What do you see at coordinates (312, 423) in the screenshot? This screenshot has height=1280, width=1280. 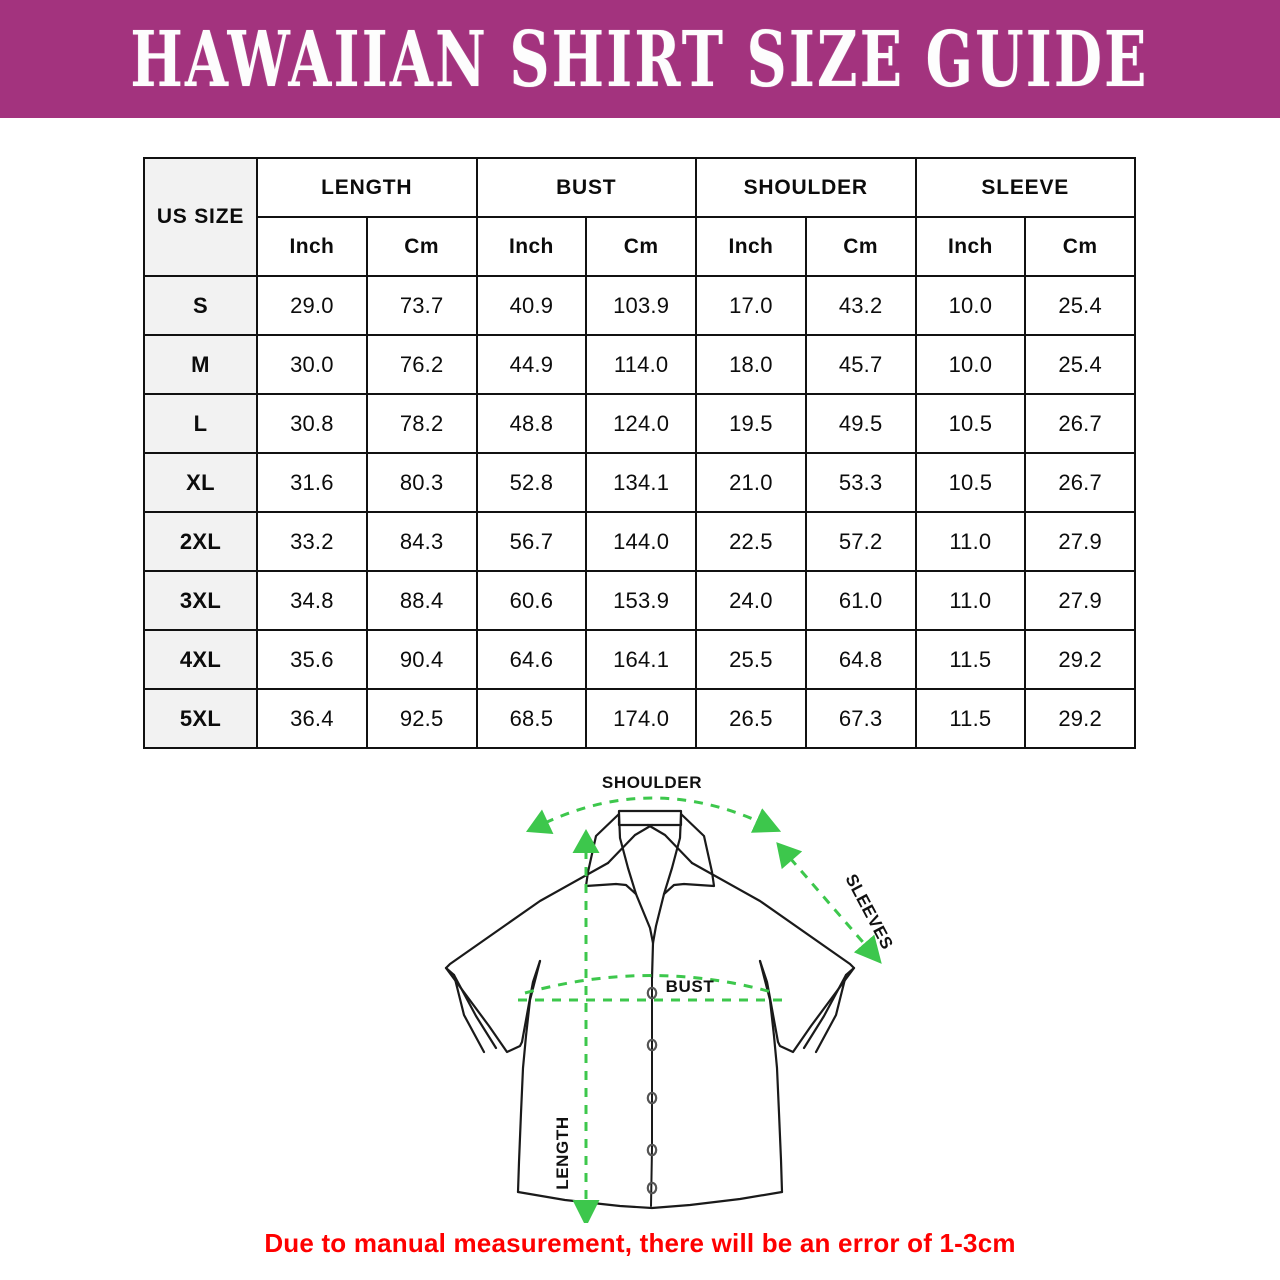 I see `cell-l-length-in: 30.8` at bounding box center [312, 423].